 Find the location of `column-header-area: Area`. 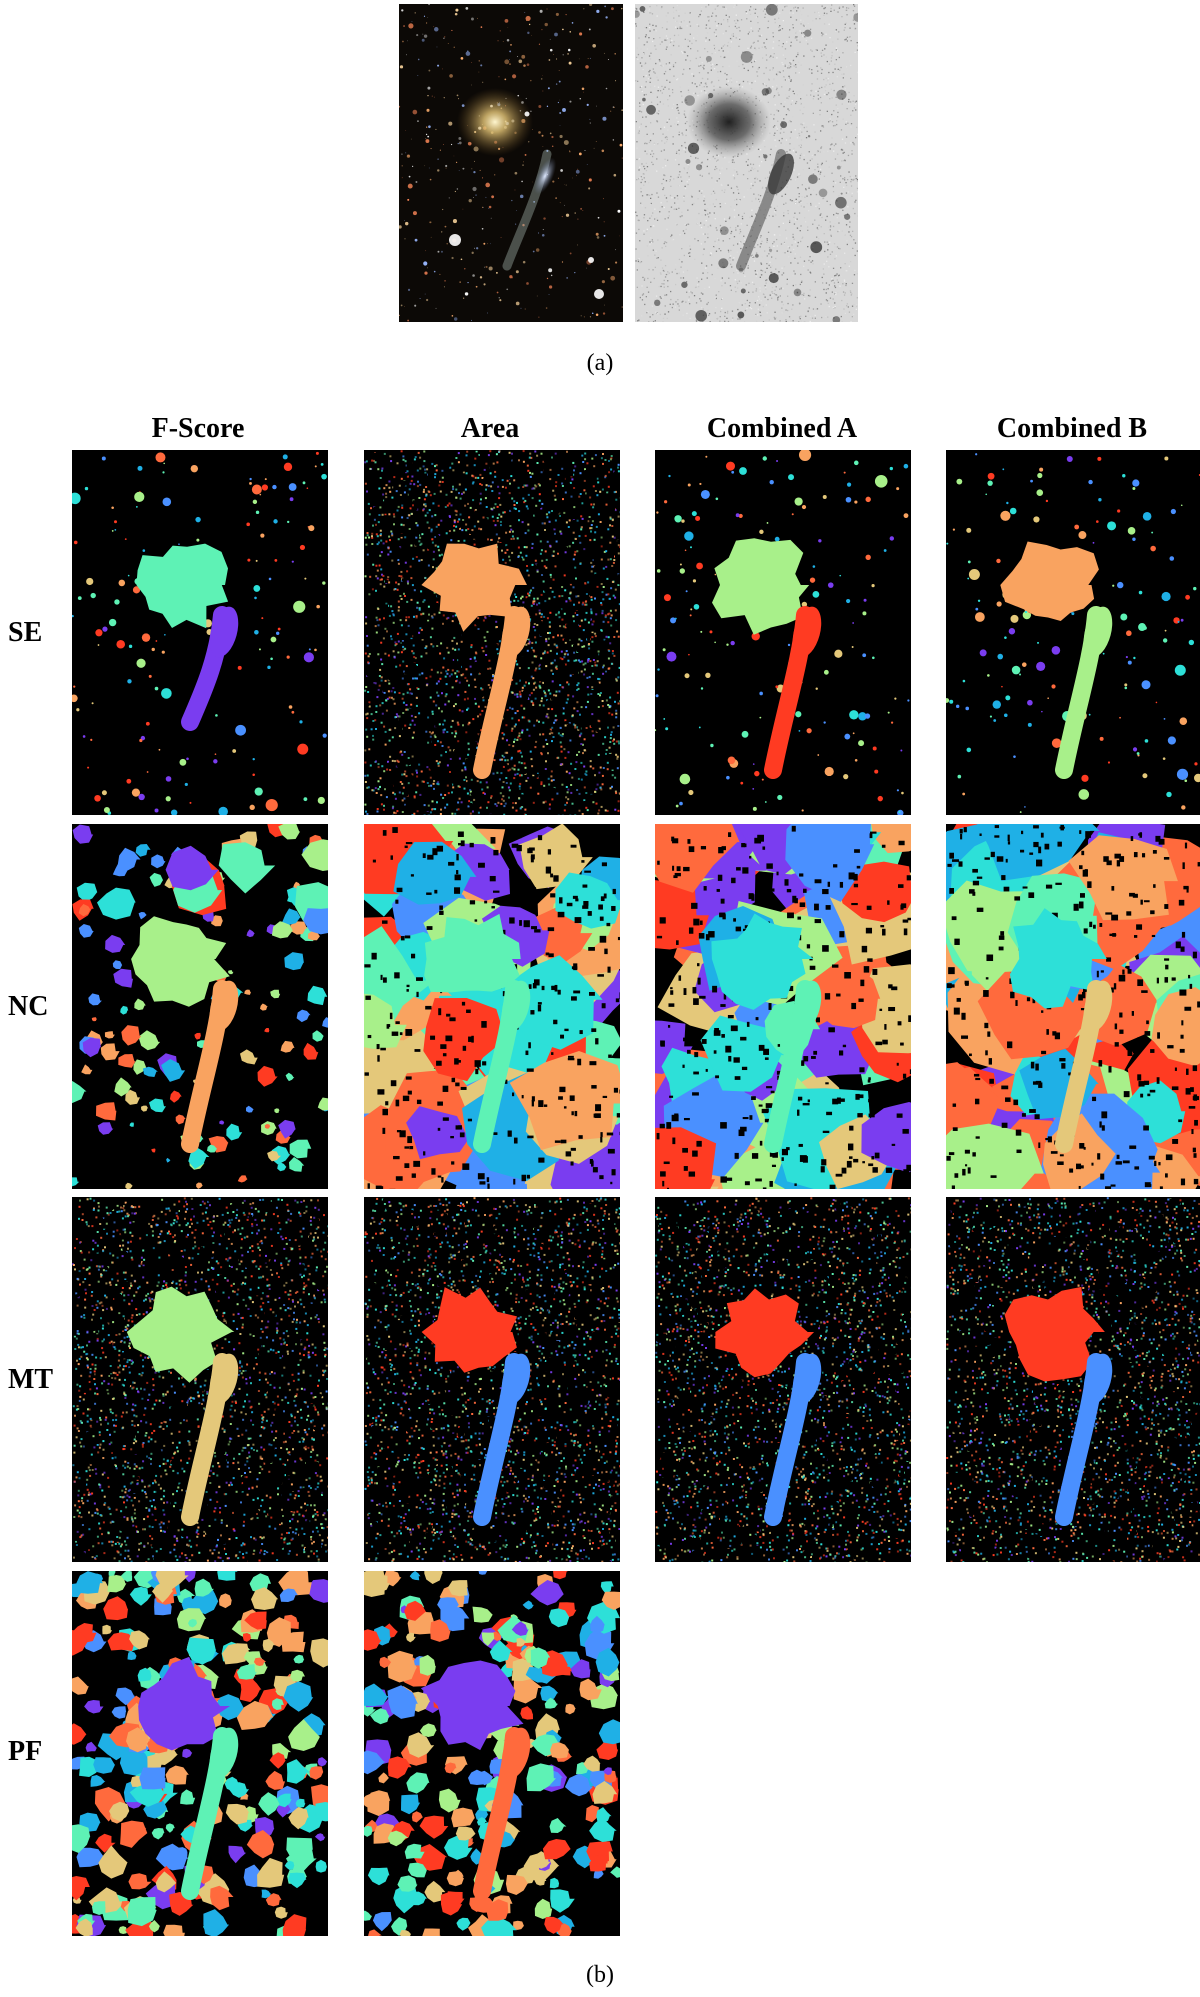

column-header-area: Area is located at coordinates (490, 428).